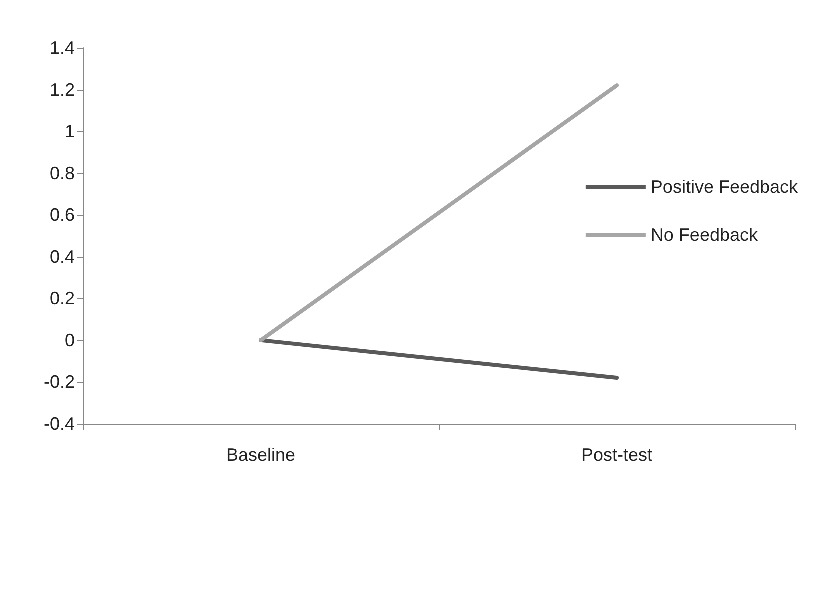  Describe the element at coordinates (59, 382) in the screenshot. I see `y-tick-label: -0.2` at that location.